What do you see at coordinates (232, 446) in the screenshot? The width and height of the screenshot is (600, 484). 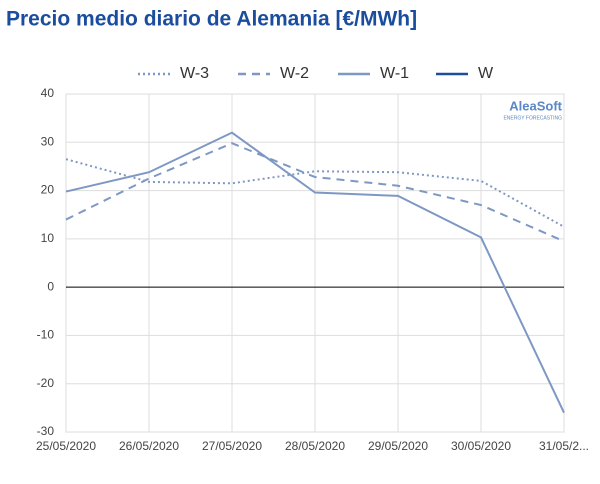 I see `x-tick-label: 27/05/2020` at bounding box center [232, 446].